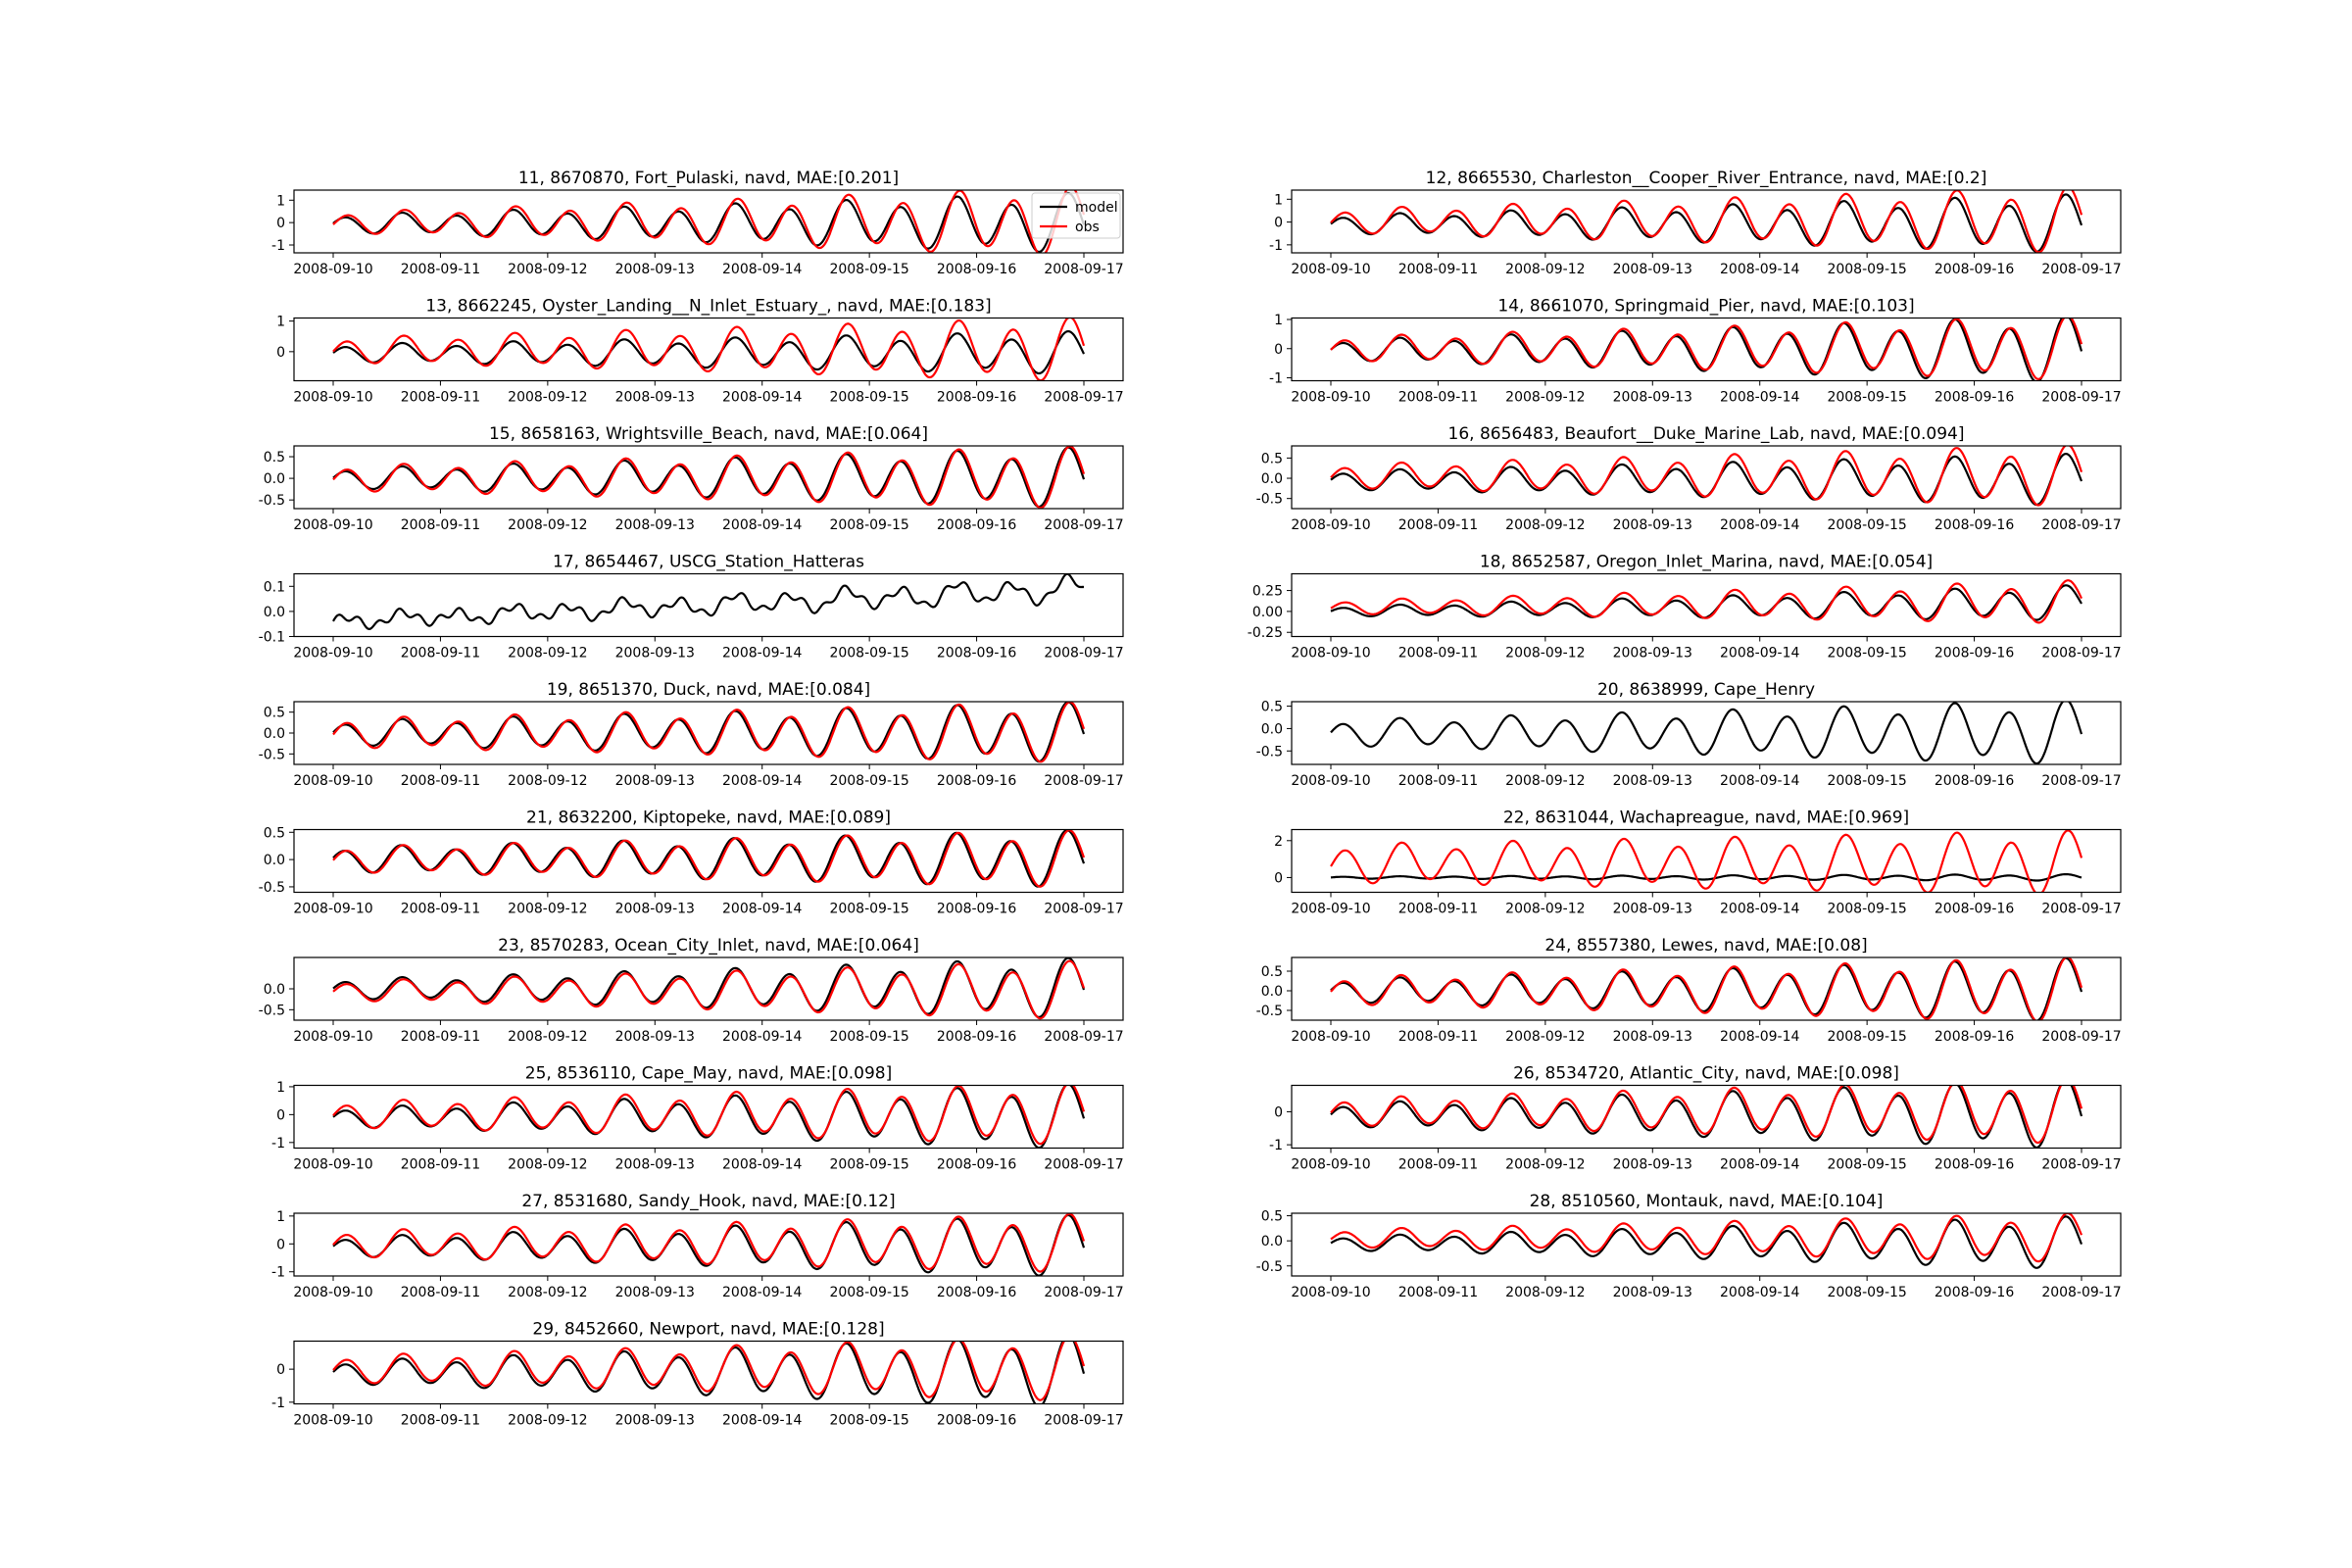  Describe the element at coordinates (708, 690) in the screenshot. I see `subplot-title: 19, 8651370, Duck, navd, MAE:[0.084]` at that location.